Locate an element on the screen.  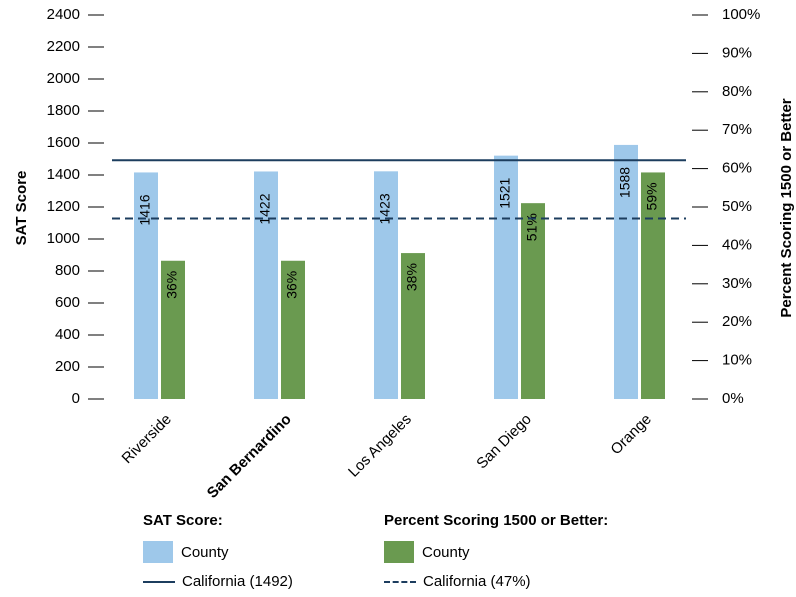
left-tick-label: 1400 is located at coordinates (63, 174).